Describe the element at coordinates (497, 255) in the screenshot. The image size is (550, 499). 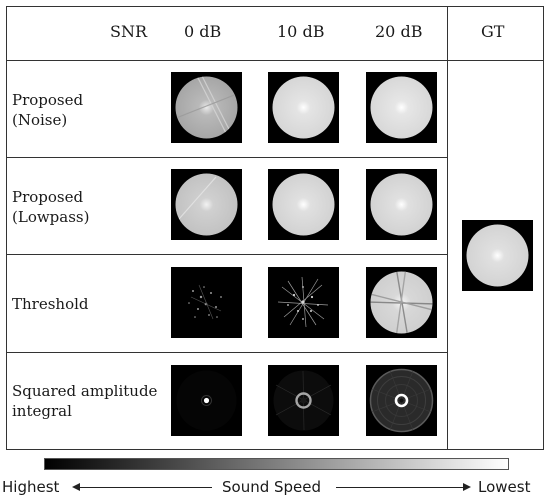
I see `image-ground-truth` at that location.